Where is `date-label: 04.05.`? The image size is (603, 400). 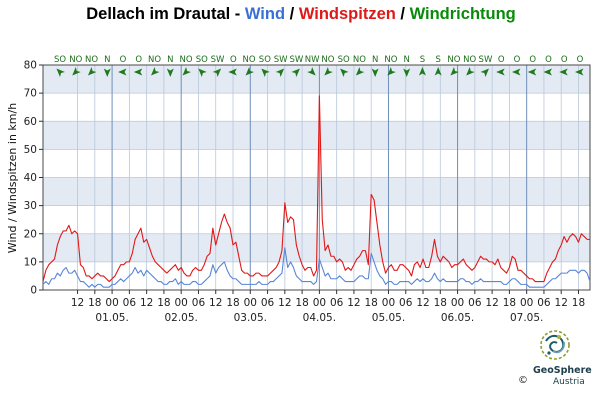 date-label: 04.05. is located at coordinates (319, 318).